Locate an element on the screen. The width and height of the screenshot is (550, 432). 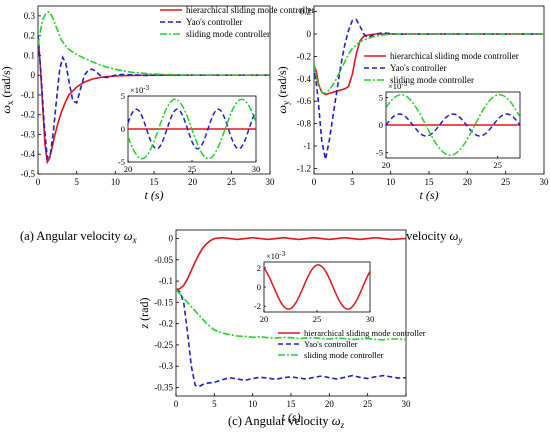
y-tick-label: -0.3 is located at coordinates (28, 134).